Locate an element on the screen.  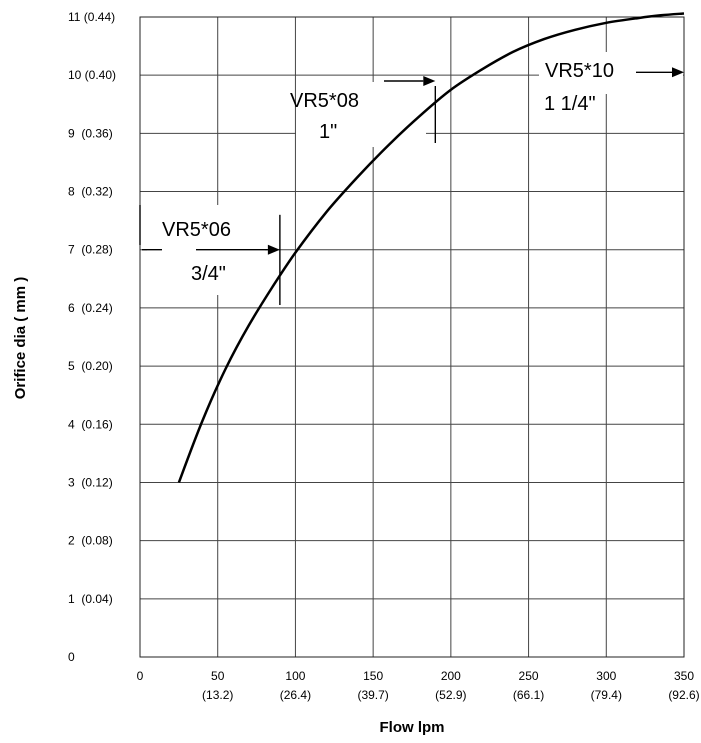
annotation-size-label: 1" is located at coordinates (328, 132).